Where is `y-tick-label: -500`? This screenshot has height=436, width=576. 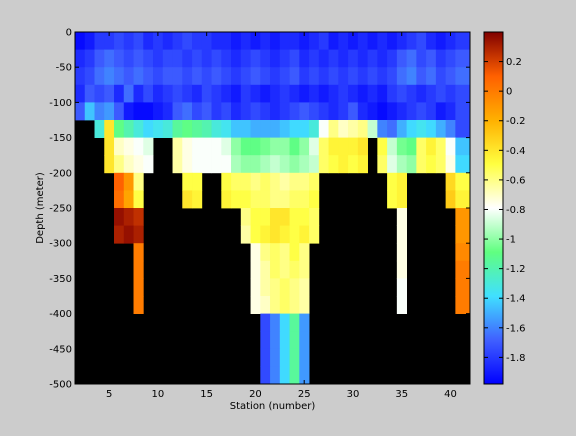
y-tick-label: -500 is located at coordinates (60, 385).